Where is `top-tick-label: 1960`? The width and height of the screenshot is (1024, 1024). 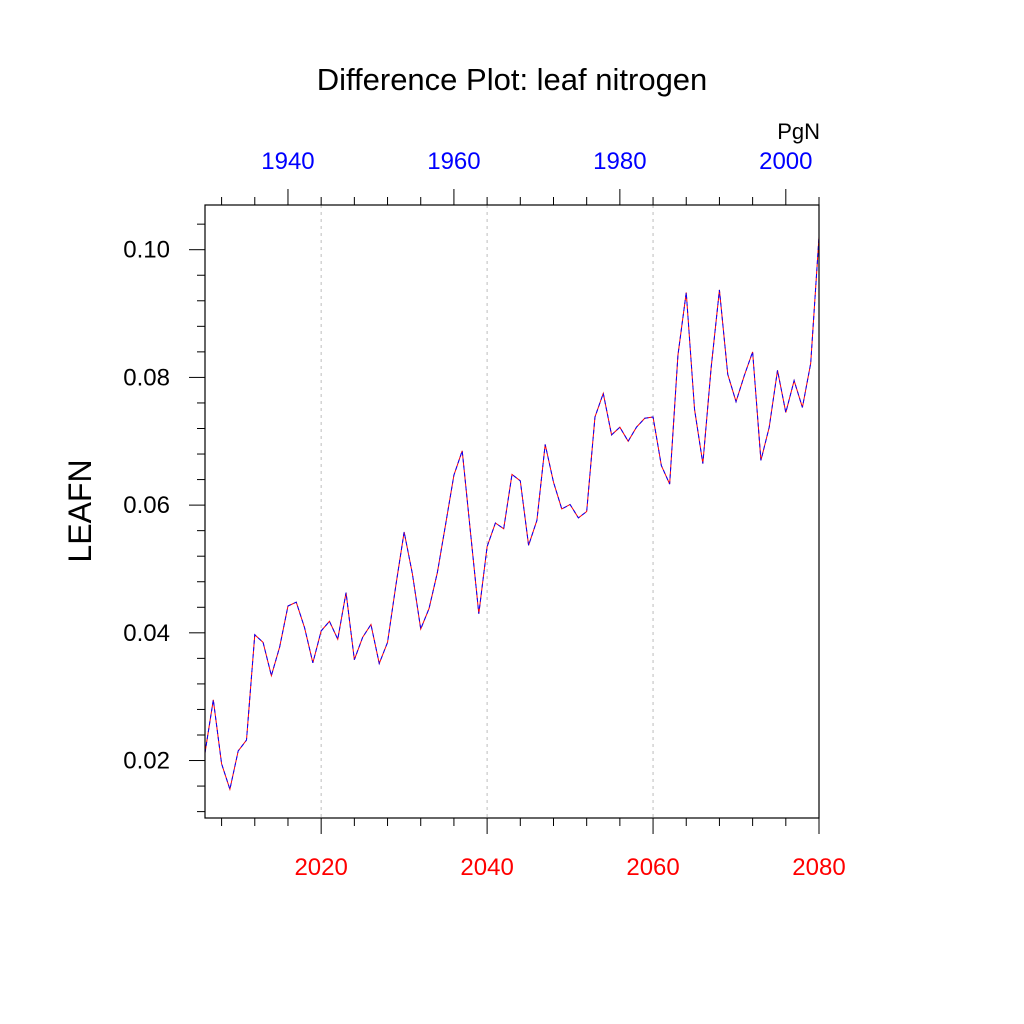 top-tick-label: 1960 is located at coordinates (453, 161).